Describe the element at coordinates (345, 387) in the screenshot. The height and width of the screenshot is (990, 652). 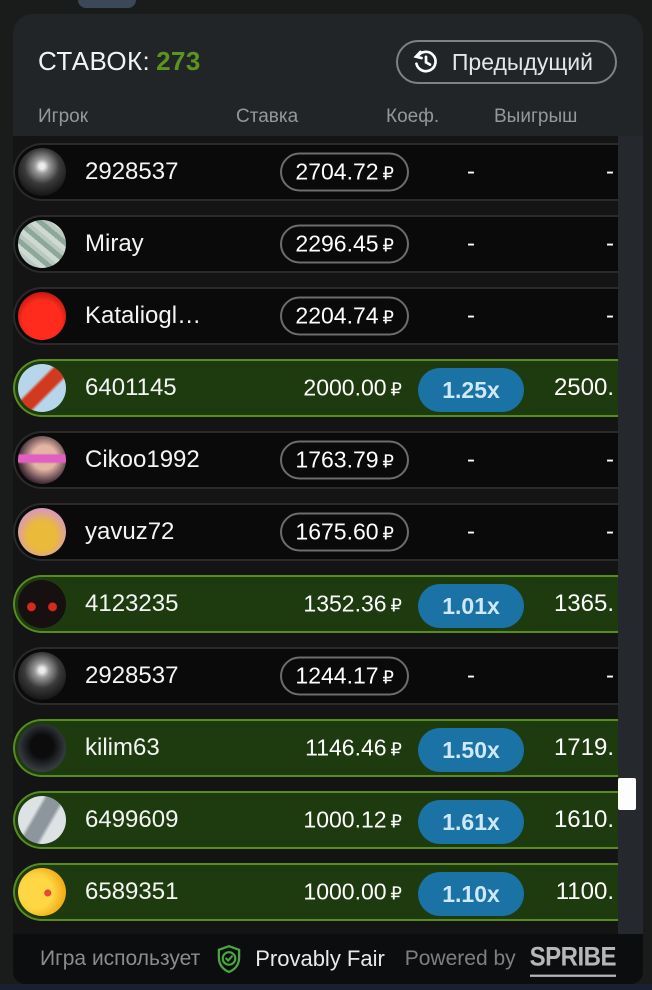
I see `bet-amount-value: 2000.00` at that location.